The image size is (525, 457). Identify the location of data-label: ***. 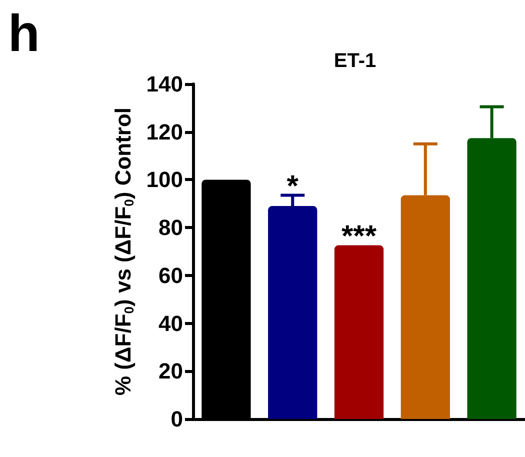
(359, 236).